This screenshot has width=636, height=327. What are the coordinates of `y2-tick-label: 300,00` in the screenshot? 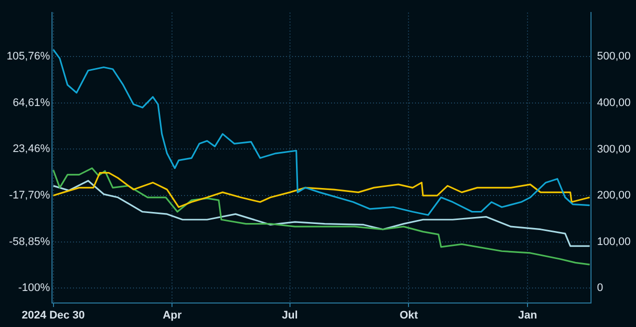 It's located at (614, 149).